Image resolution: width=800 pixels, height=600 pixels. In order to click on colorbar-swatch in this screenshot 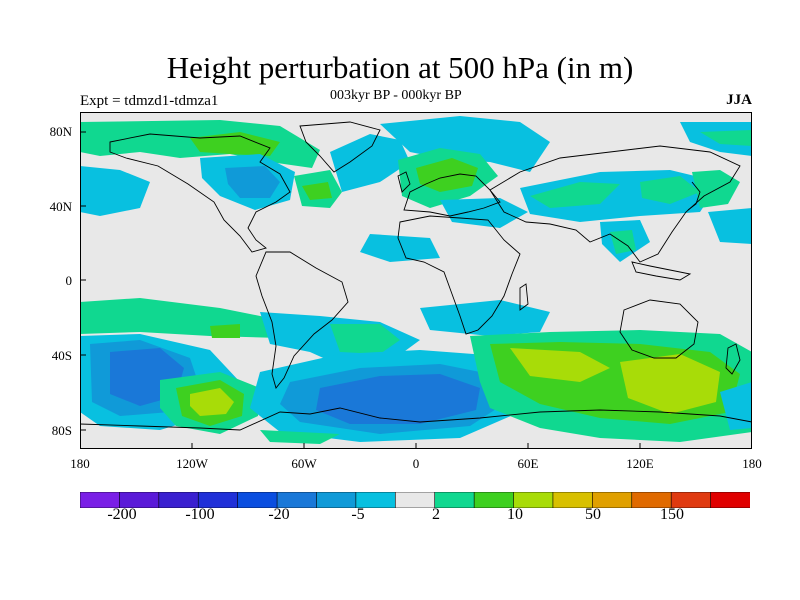, I will do `click(730, 500)`.